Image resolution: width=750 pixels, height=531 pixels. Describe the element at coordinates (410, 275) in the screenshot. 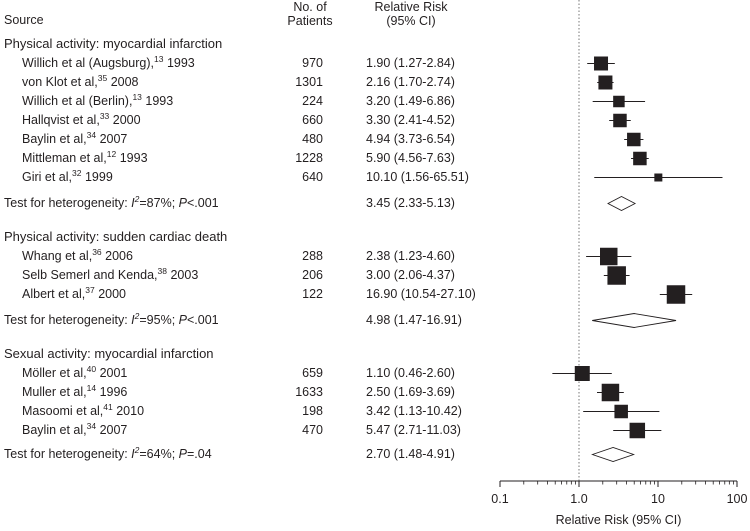

I see `study-relative-risk: 3.00 (2.06-4.37)` at that location.